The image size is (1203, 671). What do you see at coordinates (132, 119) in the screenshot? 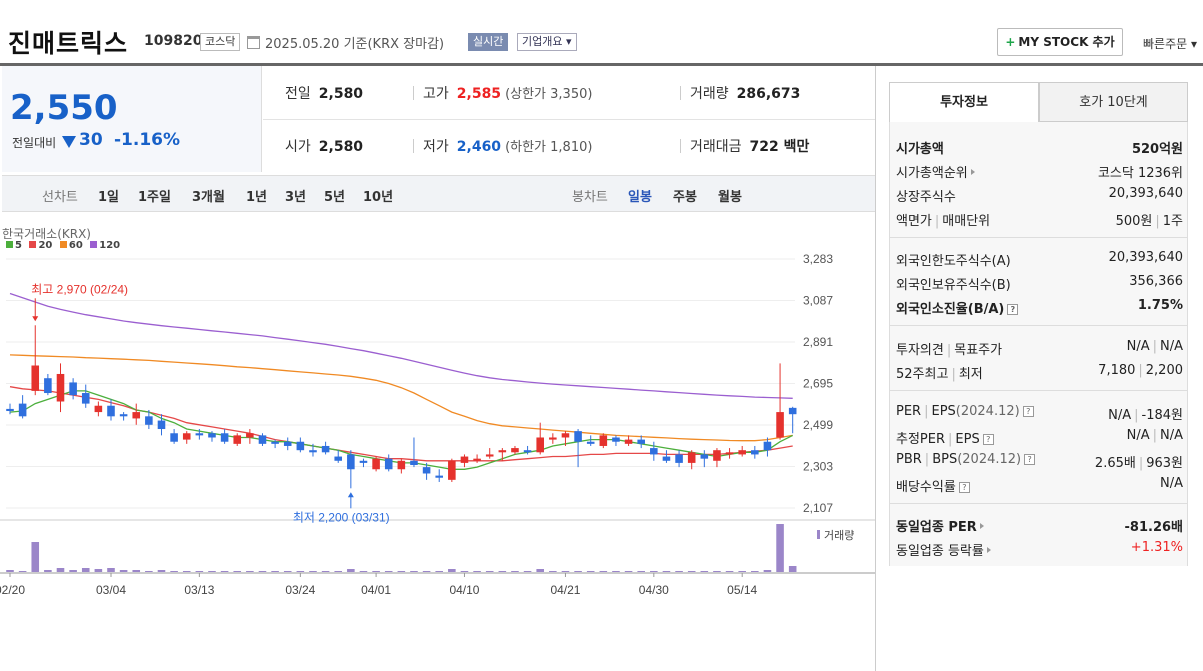
I see `price-panel: 2,550 전일대비 30 -1.16%` at bounding box center [132, 119].